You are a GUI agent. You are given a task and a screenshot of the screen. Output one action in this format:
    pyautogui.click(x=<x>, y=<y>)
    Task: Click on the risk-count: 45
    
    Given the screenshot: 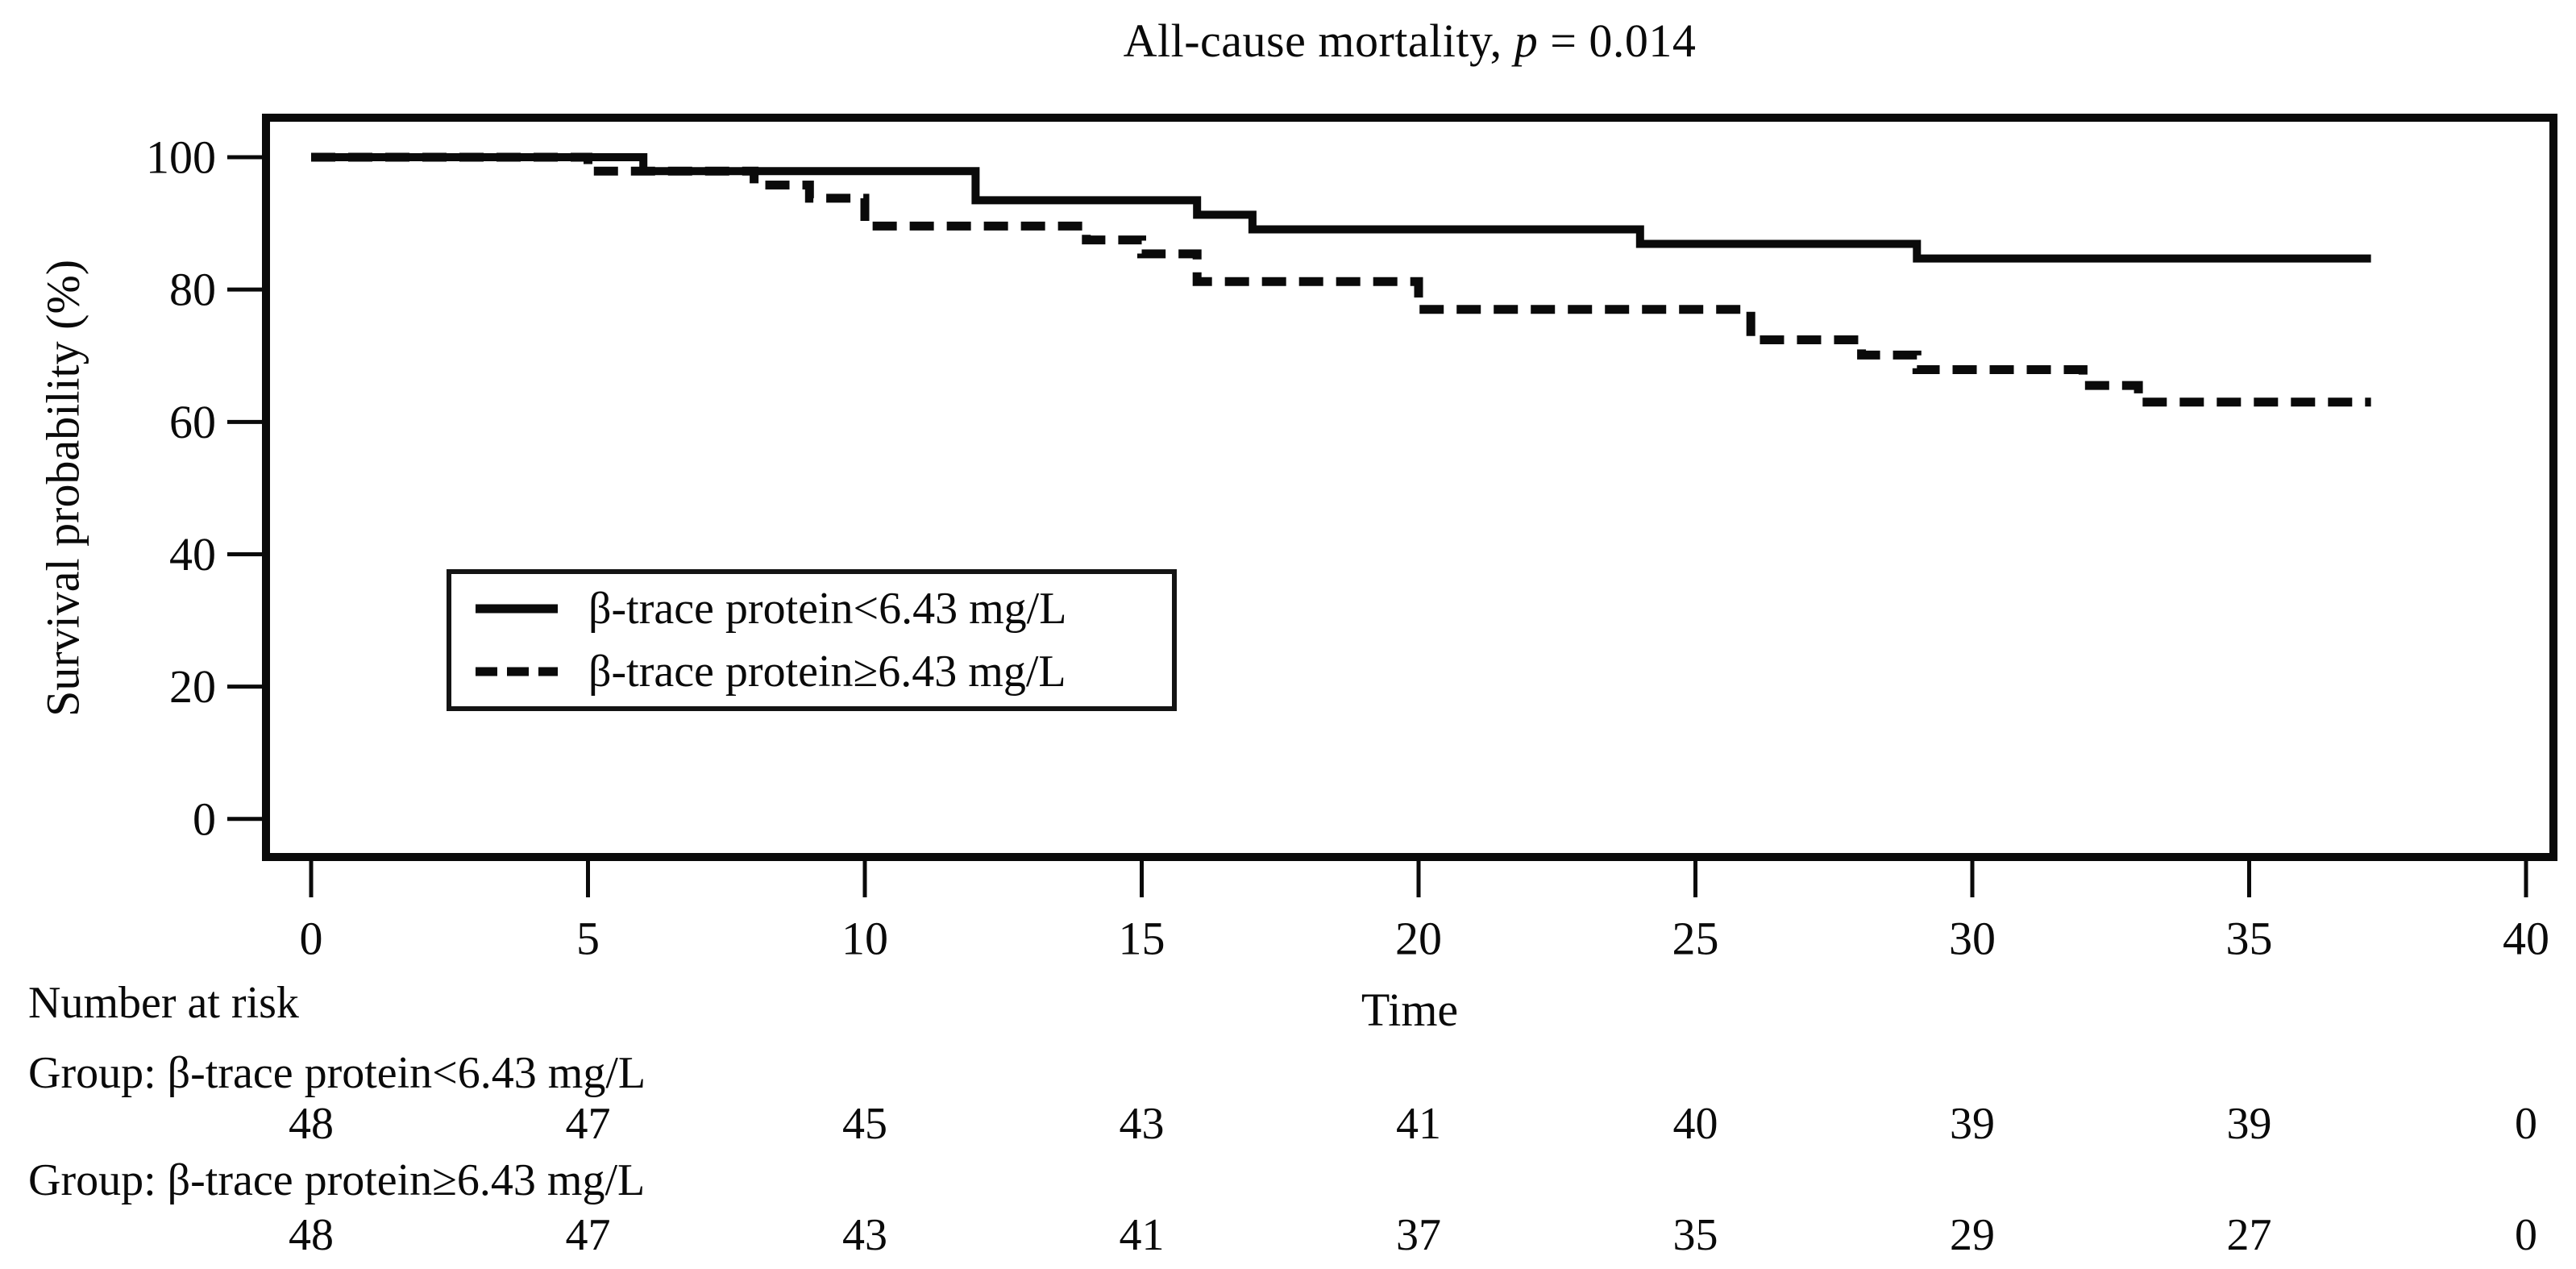 What is the action you would take?
    pyautogui.click(x=864, y=1124)
    